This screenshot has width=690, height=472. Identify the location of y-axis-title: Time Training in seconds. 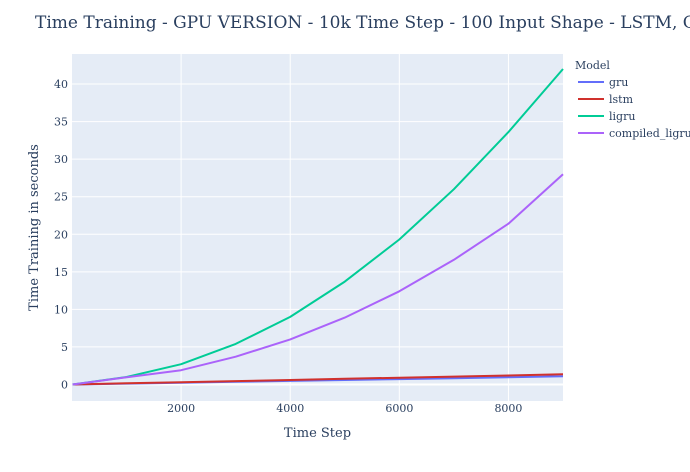
(34, 227).